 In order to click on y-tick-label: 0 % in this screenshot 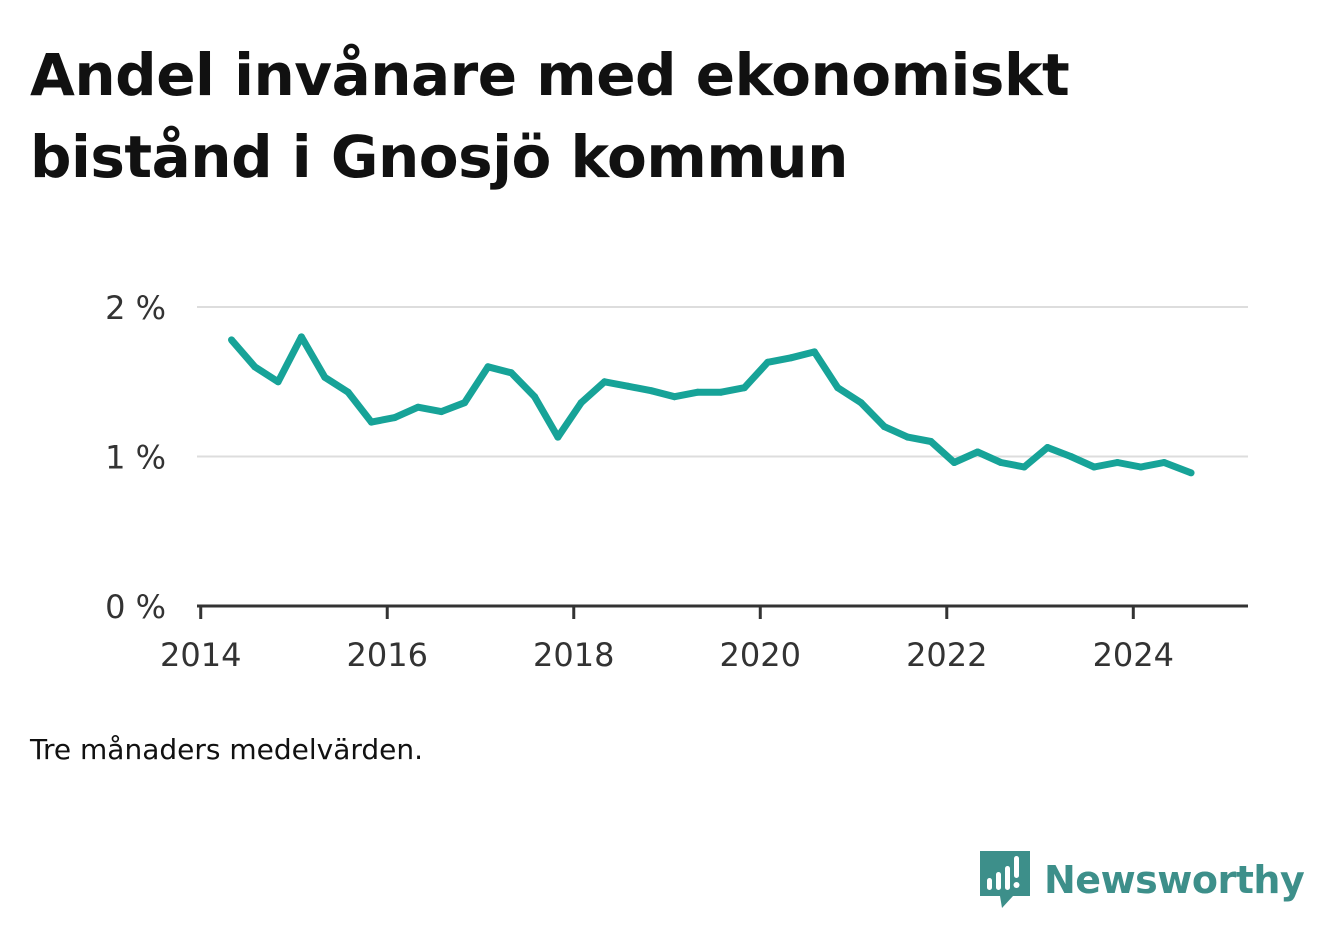, I will do `click(135, 607)`.